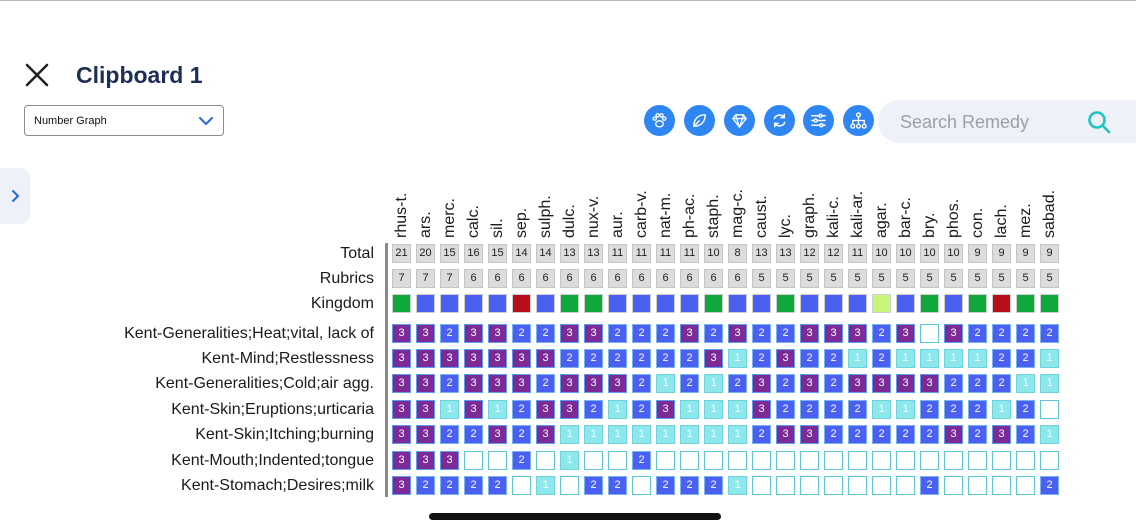  I want to click on close-button, so click(37, 75).